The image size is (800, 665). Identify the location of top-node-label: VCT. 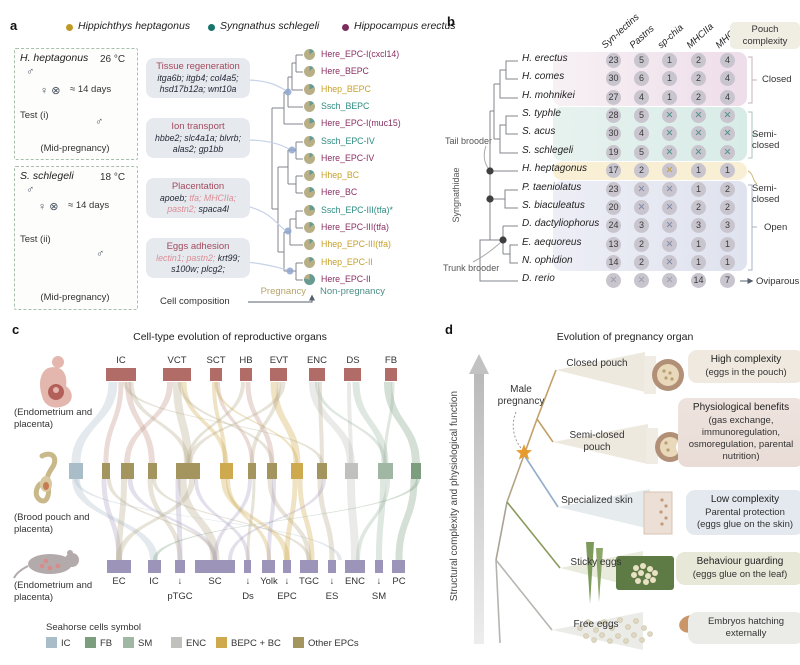
(177, 360).